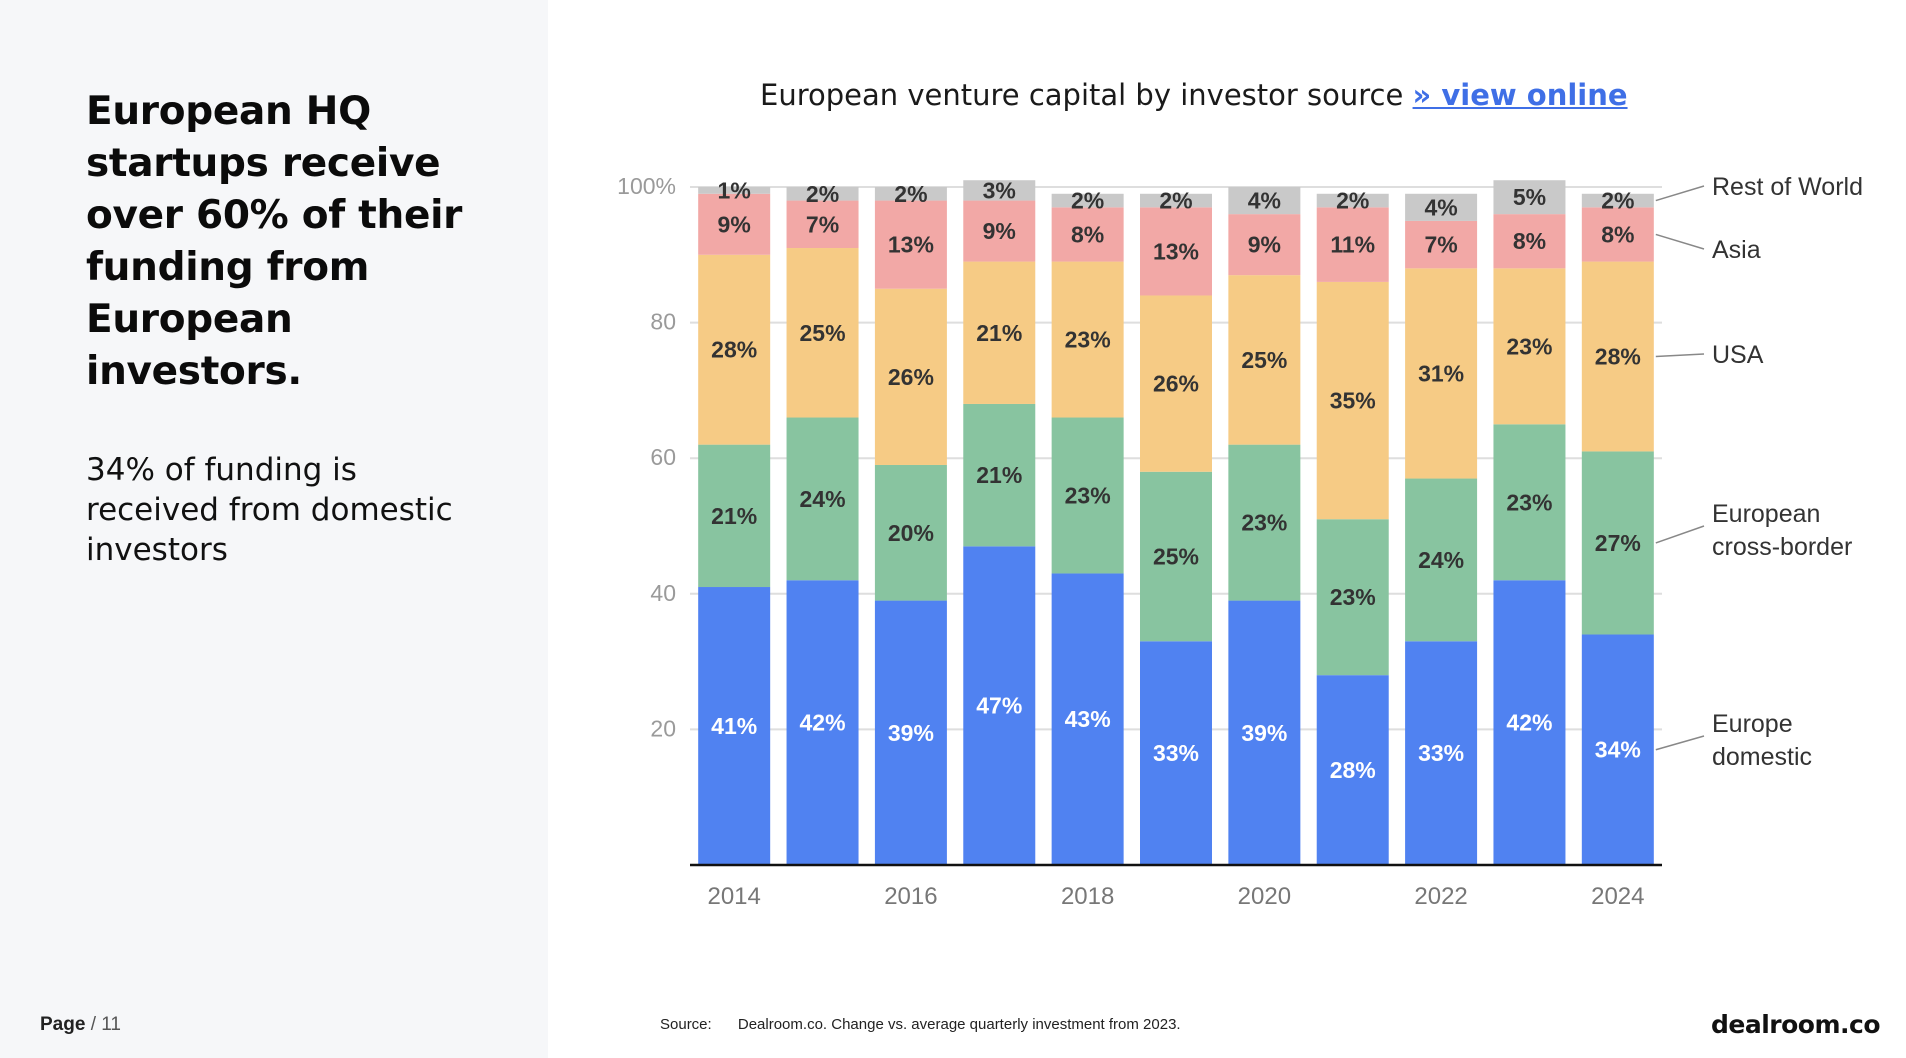 This screenshot has width=1906, height=1058. What do you see at coordinates (911, 533) in the screenshot?
I see `data-label: 20%` at bounding box center [911, 533].